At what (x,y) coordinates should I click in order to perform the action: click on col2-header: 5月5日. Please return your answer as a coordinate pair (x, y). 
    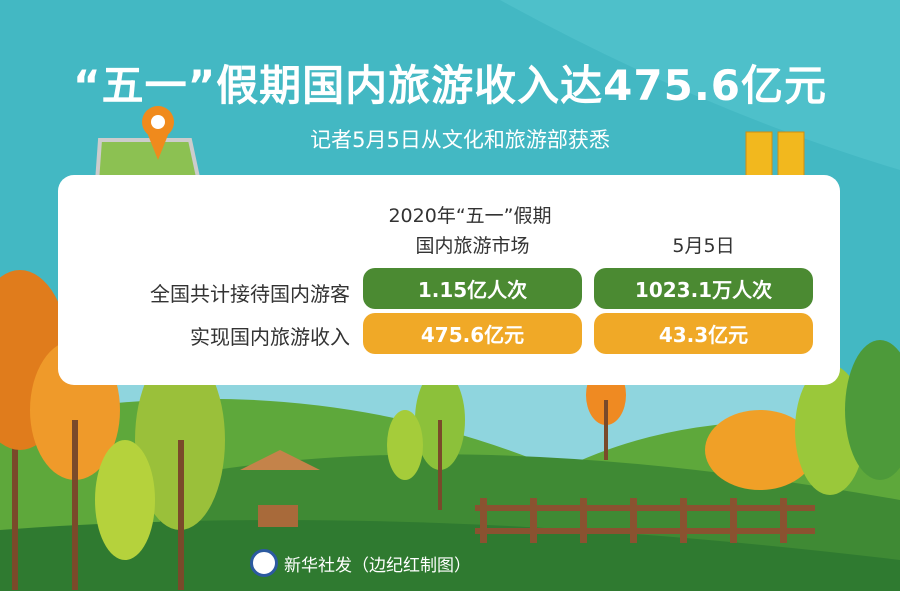
    Looking at the image, I should click on (703, 246).